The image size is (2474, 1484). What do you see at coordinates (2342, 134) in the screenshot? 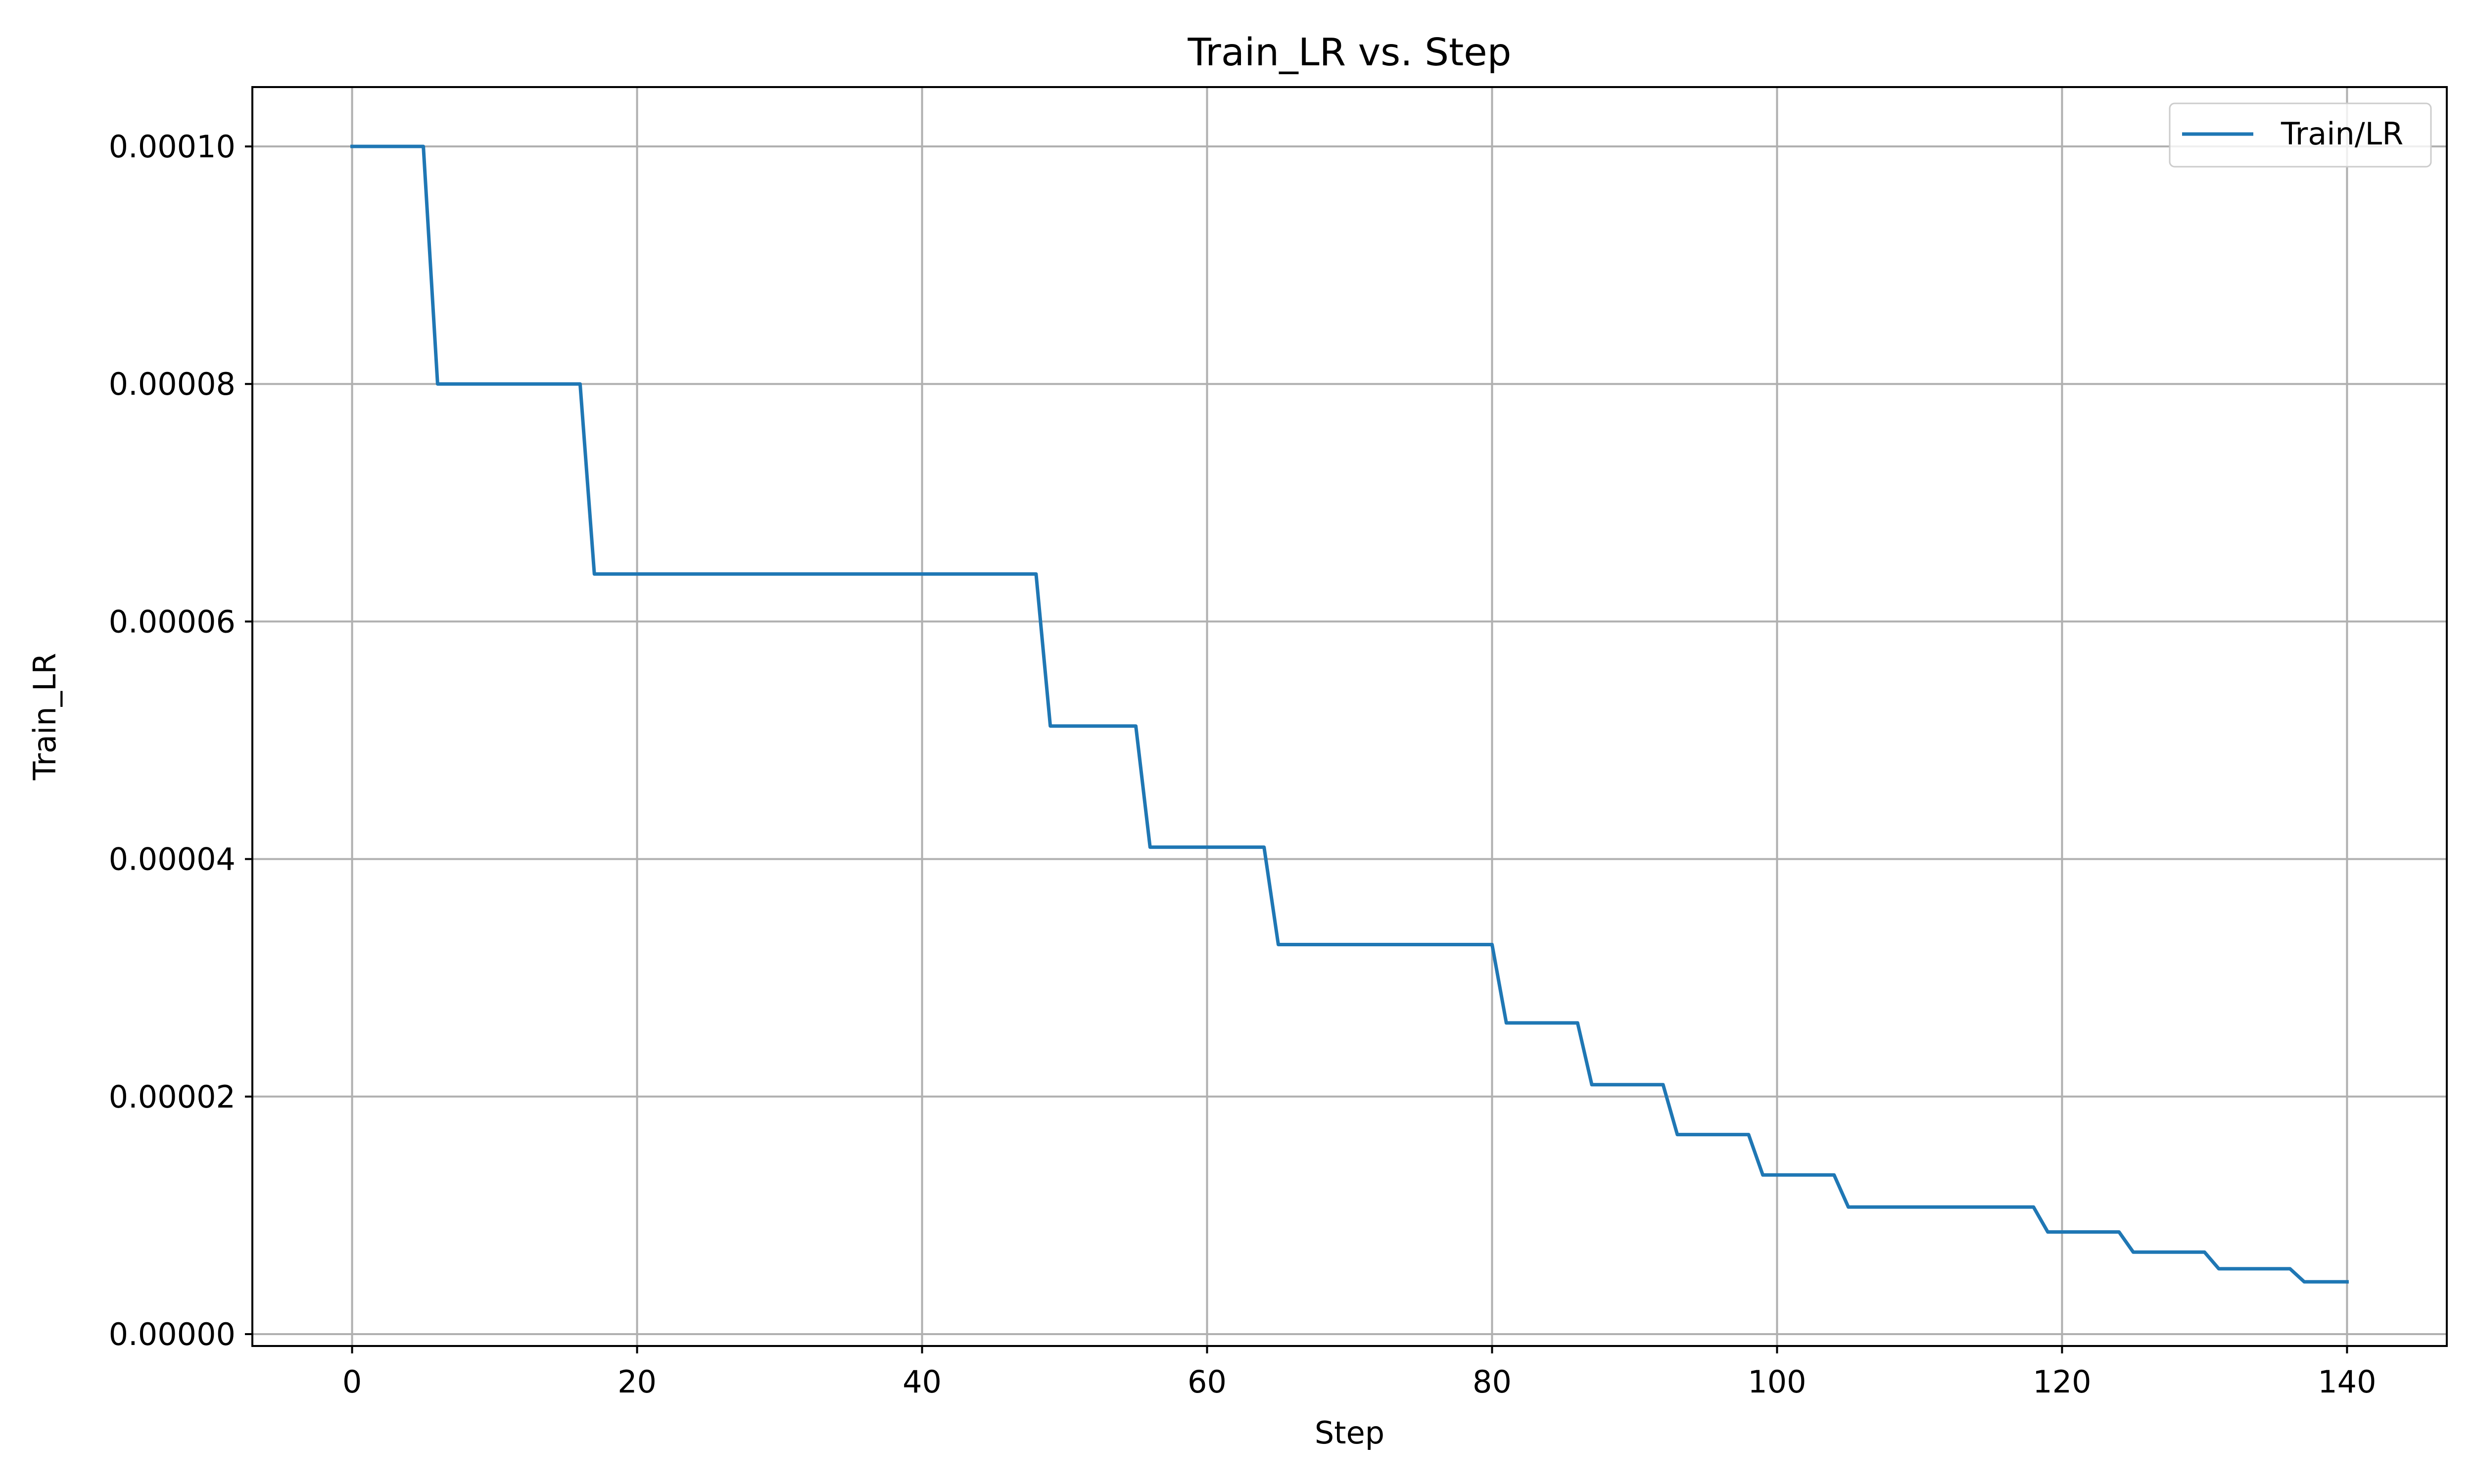
I see `legend-label-train-lr: Train/LR` at bounding box center [2342, 134].